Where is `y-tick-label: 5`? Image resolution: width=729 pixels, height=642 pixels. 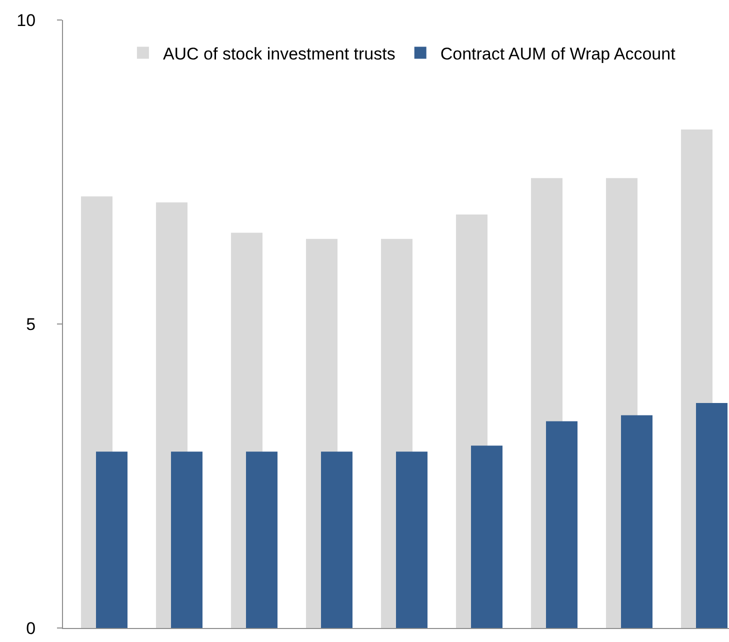
y-tick-label: 5 is located at coordinates (31, 324).